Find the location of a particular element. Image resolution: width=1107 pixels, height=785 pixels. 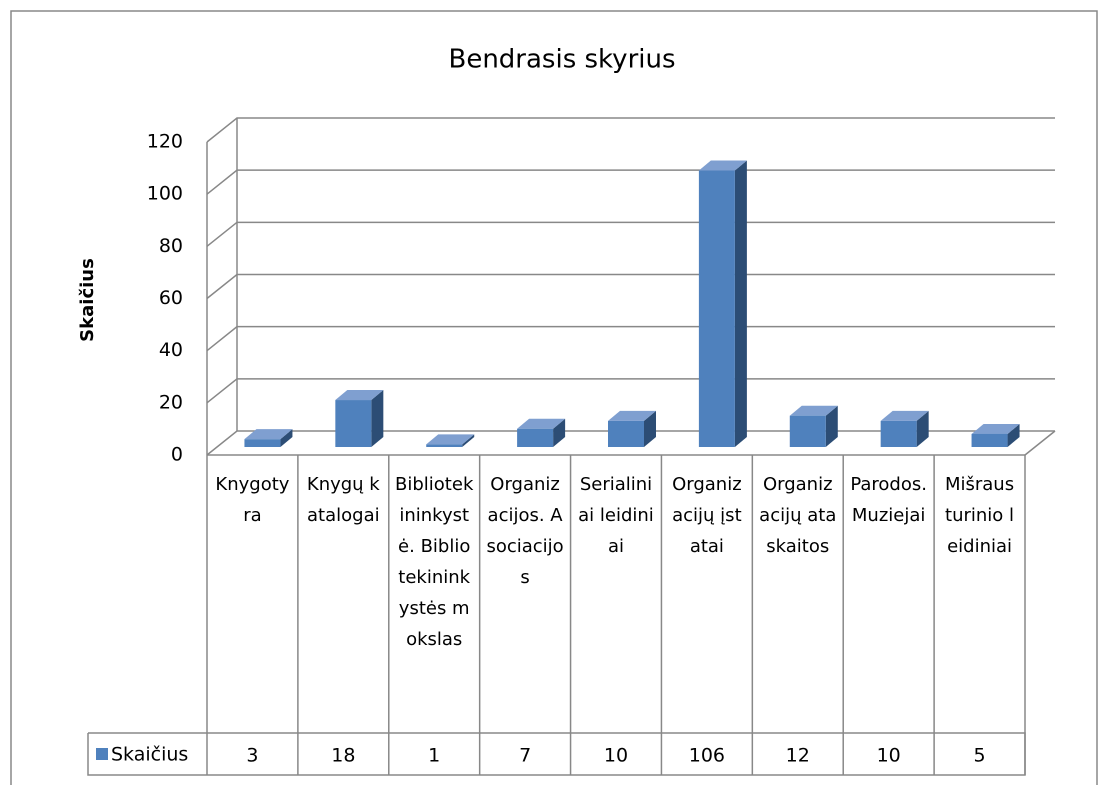

value-cell: 5 is located at coordinates (980, 756).